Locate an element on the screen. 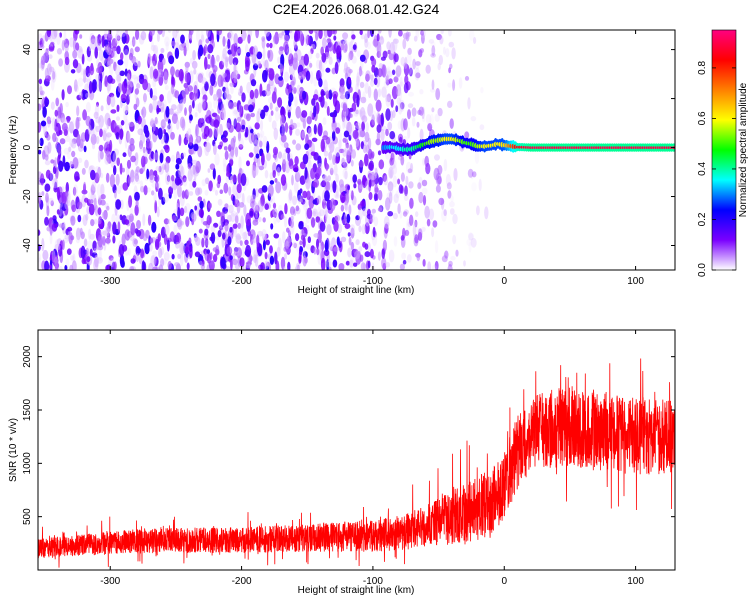 This screenshot has width=750, height=600. y-tick-label: 1500 is located at coordinates (27, 409).